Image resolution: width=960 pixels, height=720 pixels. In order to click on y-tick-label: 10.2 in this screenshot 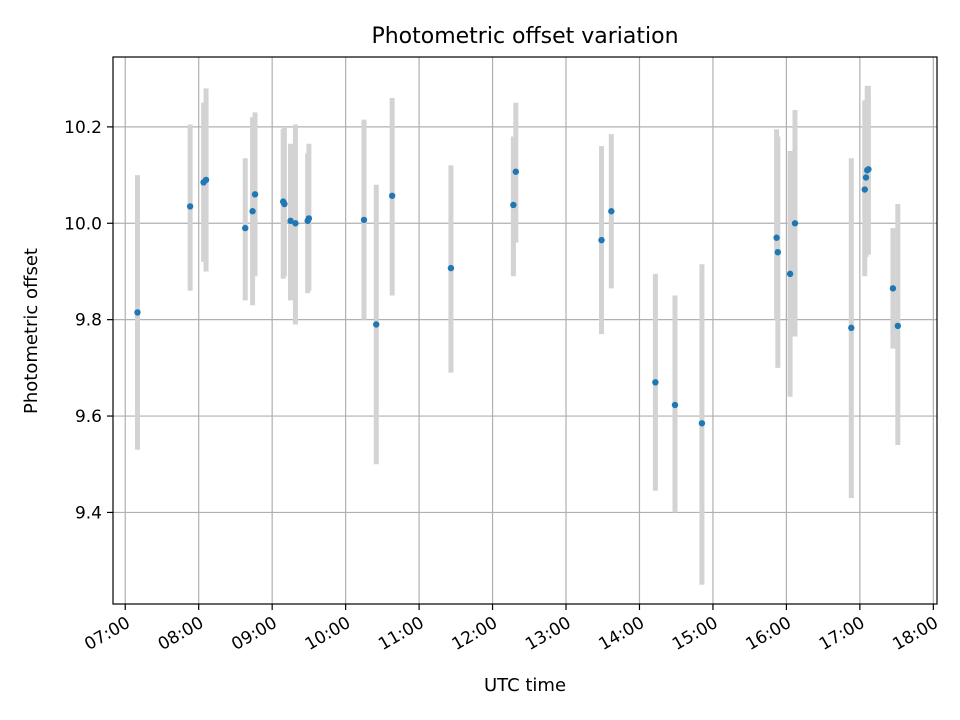, I will do `click(83, 128)`.